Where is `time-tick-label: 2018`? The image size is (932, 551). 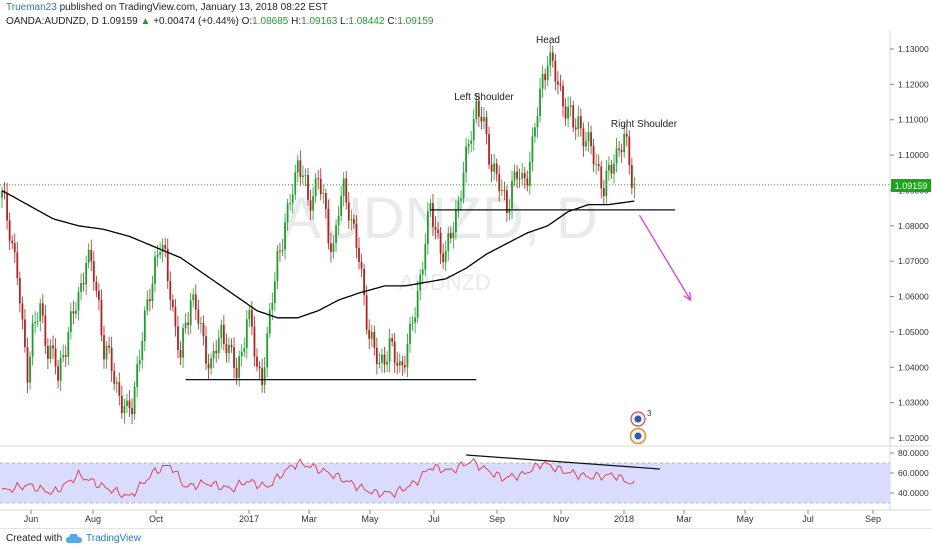 time-tick-label: 2018 is located at coordinates (624, 519).